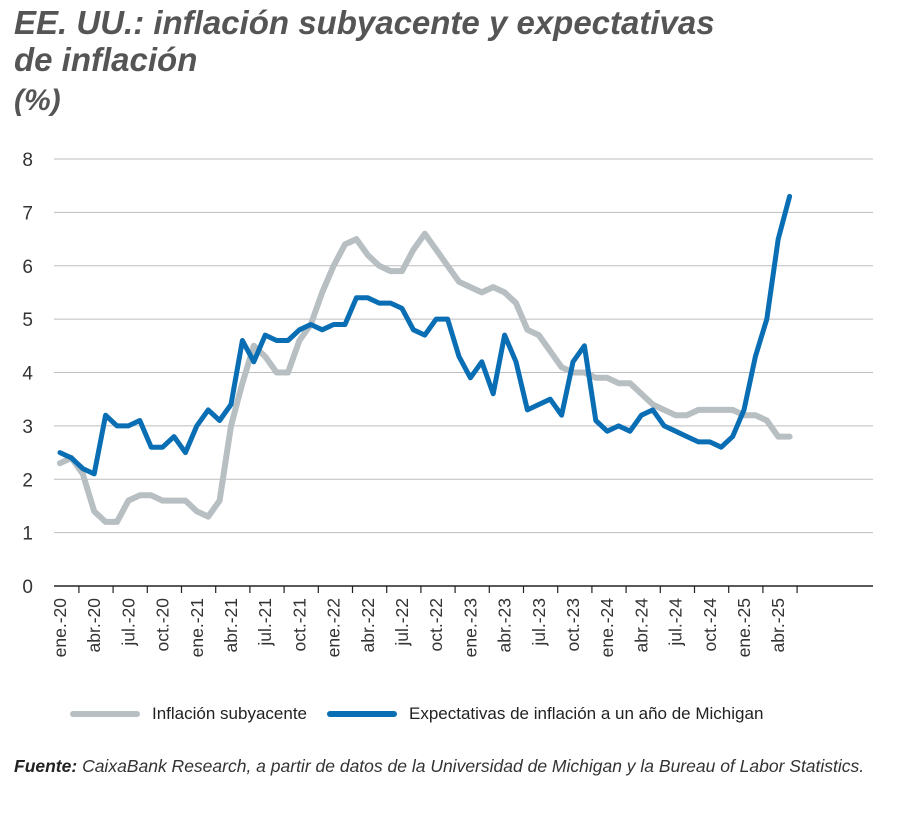  I want to click on x-tick-label: abr.-23, so click(505, 625).